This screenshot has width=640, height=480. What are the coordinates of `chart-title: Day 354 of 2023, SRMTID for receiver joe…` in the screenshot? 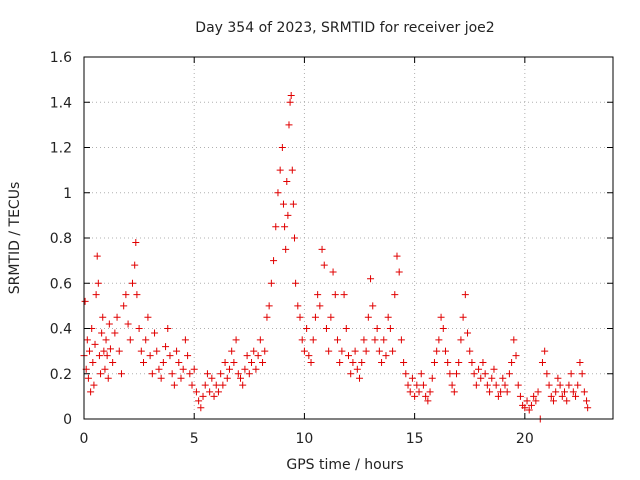 It's located at (344, 28).